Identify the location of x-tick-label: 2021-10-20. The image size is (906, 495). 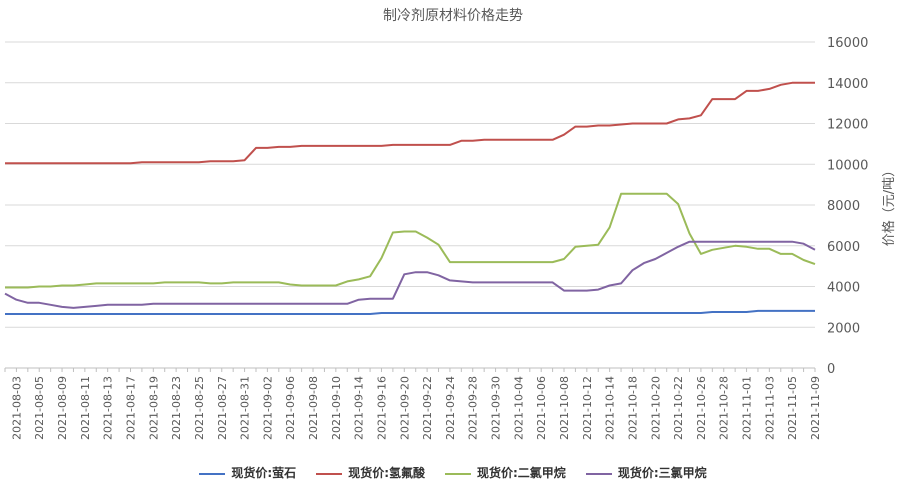
(655, 408).